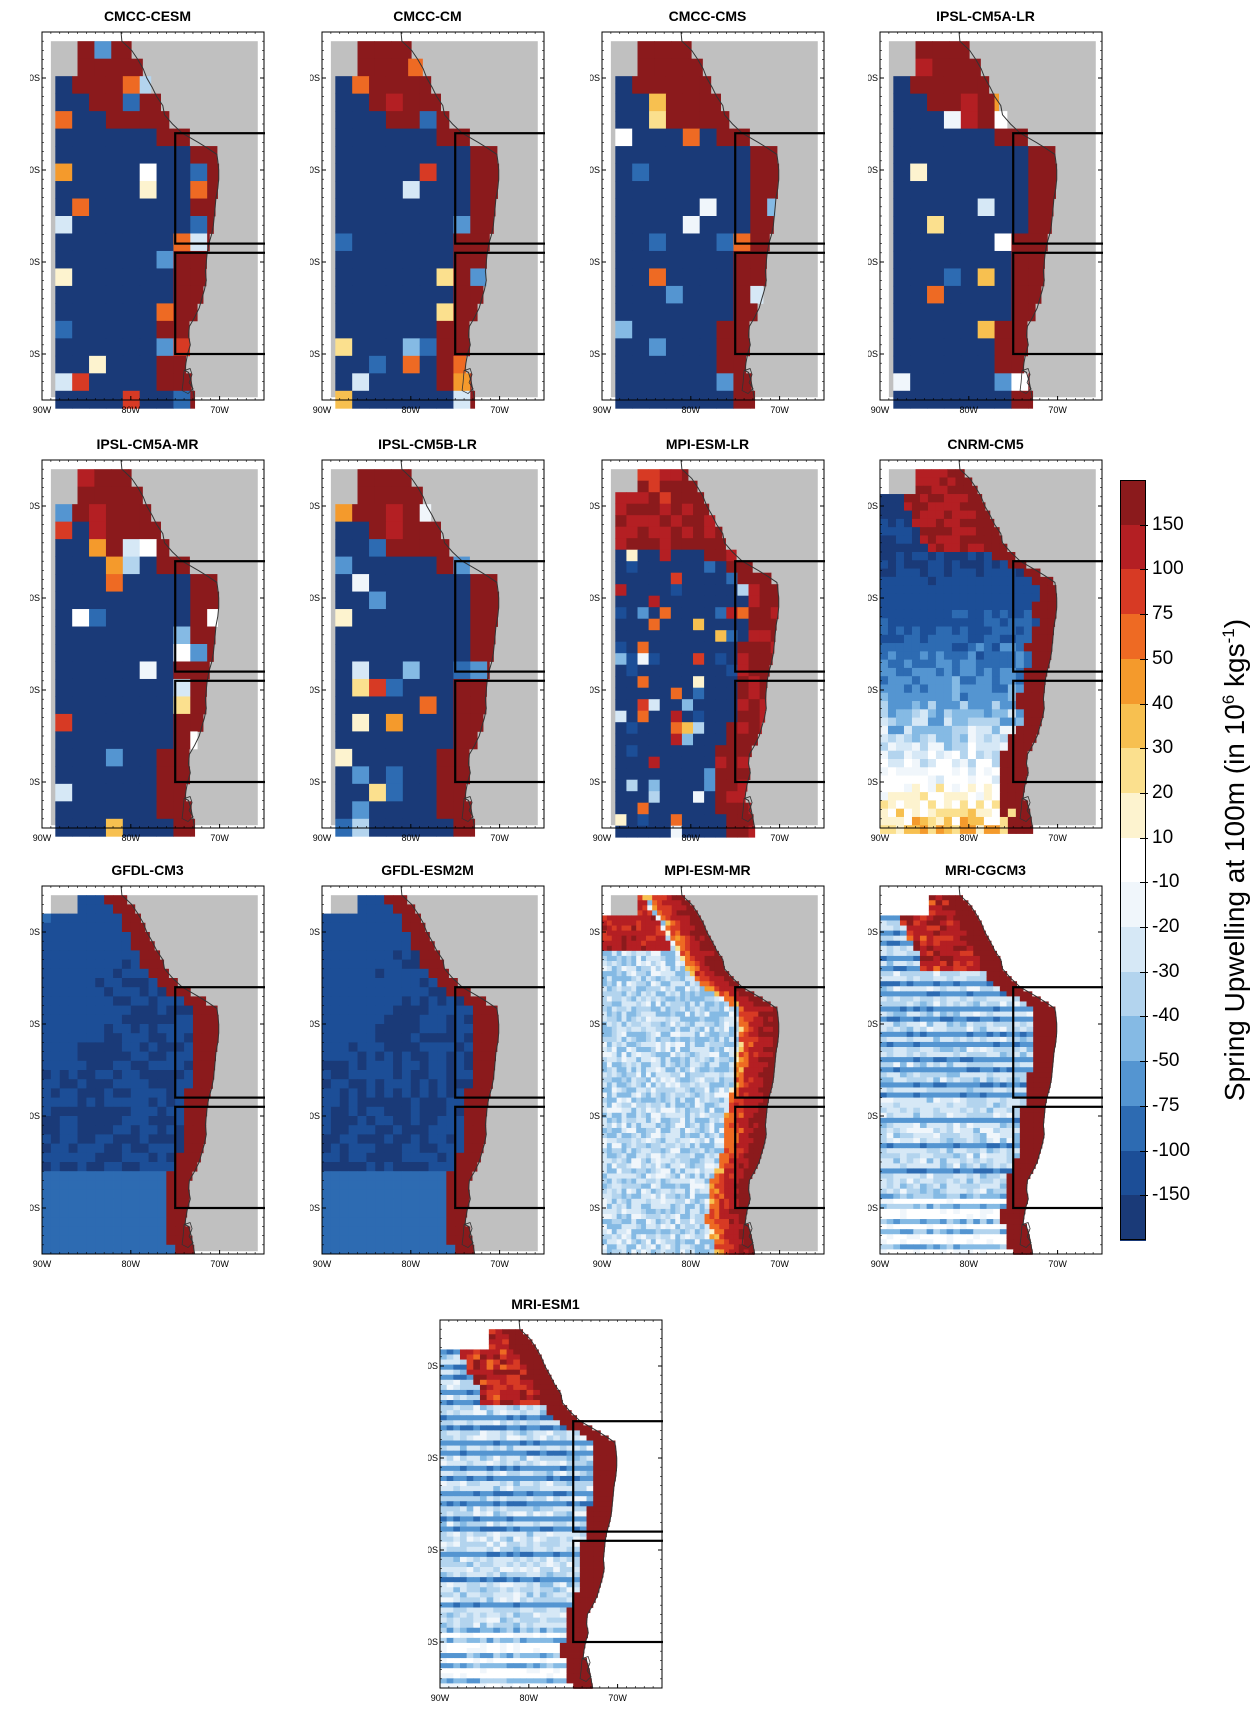  What do you see at coordinates (427, 643) in the screenshot?
I see `map-panel: IPSL-CM5B-LR10S20S30S40S90W80W70W` at bounding box center [427, 643].